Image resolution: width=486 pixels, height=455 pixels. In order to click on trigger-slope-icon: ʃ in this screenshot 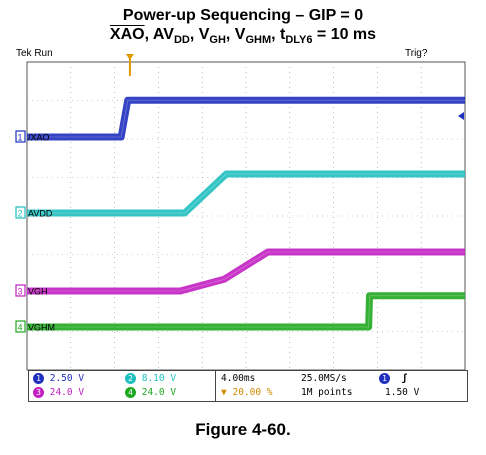, I will do `click(404, 378)`.